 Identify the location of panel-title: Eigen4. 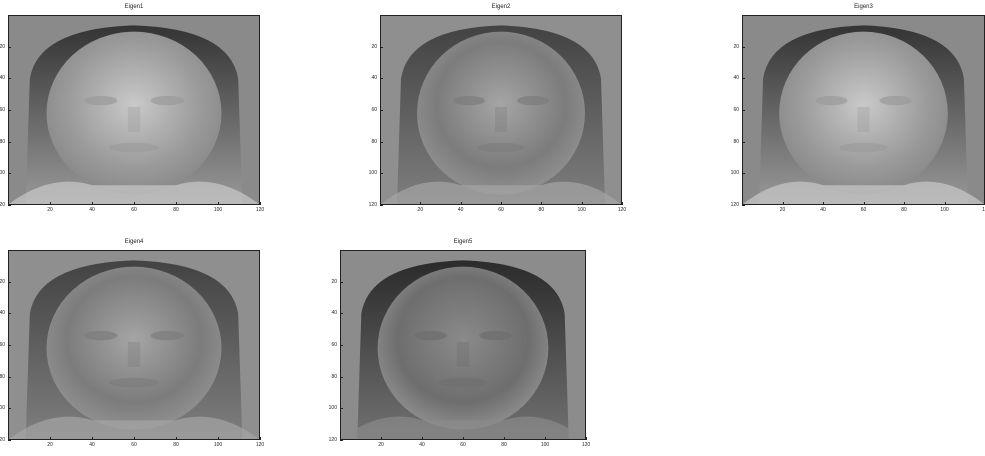
(134, 242).